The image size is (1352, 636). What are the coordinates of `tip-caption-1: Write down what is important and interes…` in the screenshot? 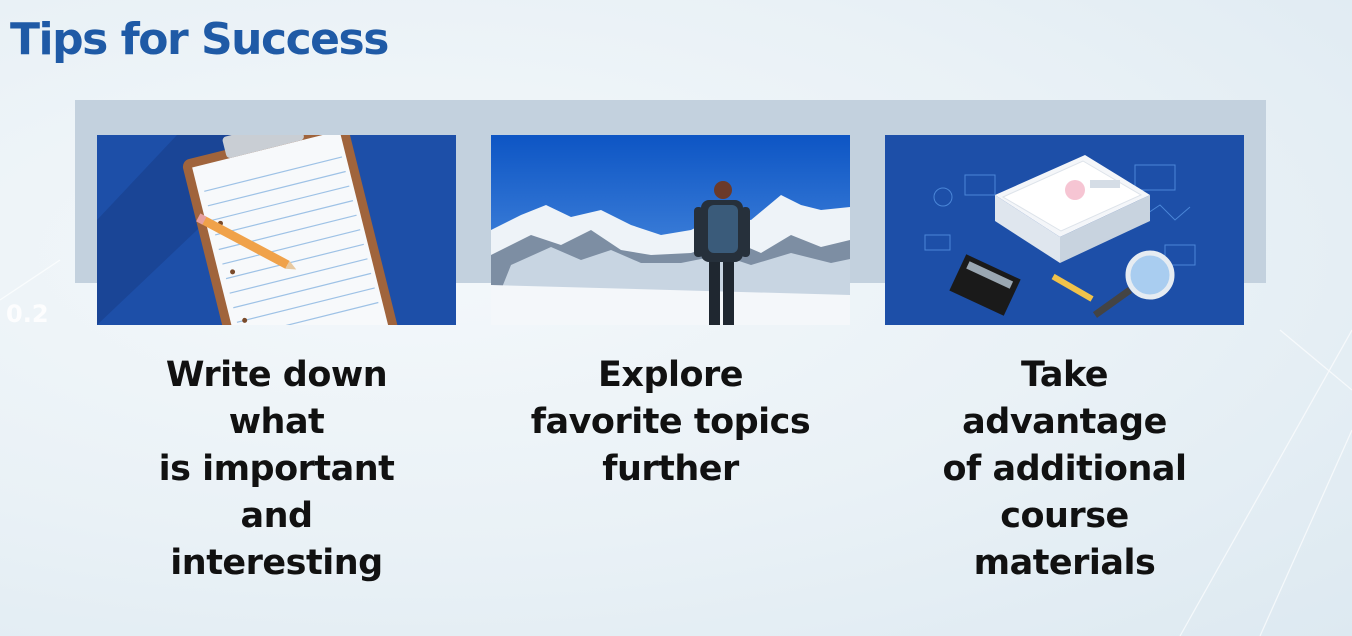 It's located at (276, 469).